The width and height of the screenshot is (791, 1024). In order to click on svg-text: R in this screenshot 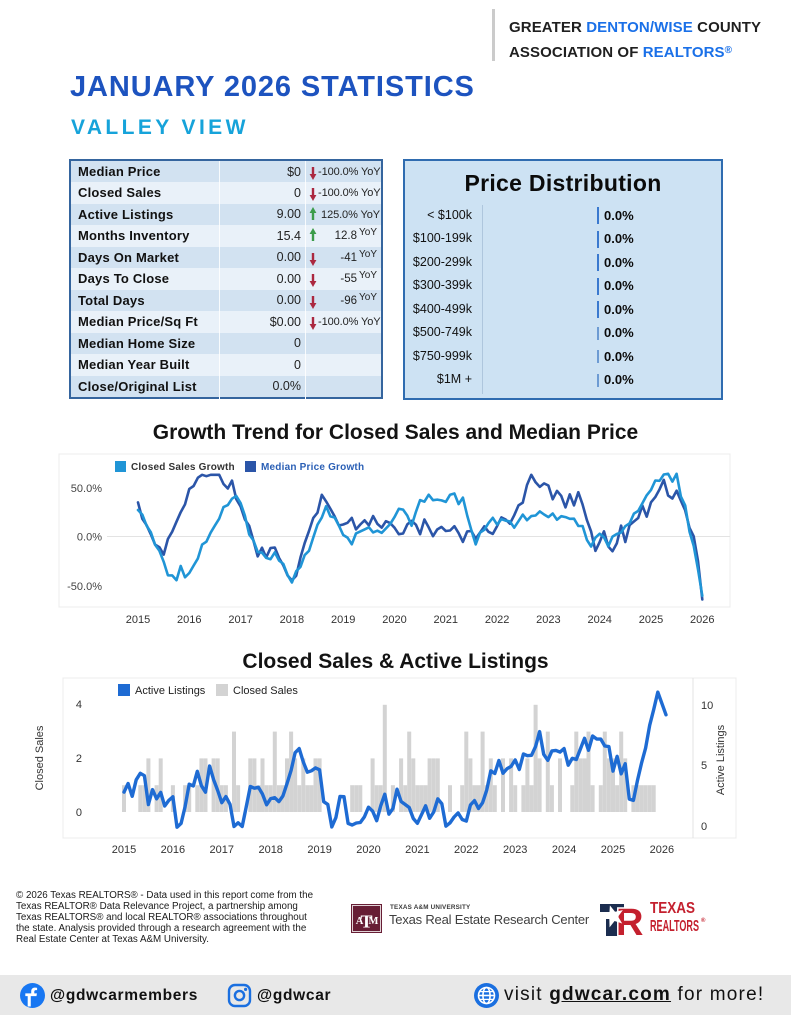, I will do `click(629, 919)`.